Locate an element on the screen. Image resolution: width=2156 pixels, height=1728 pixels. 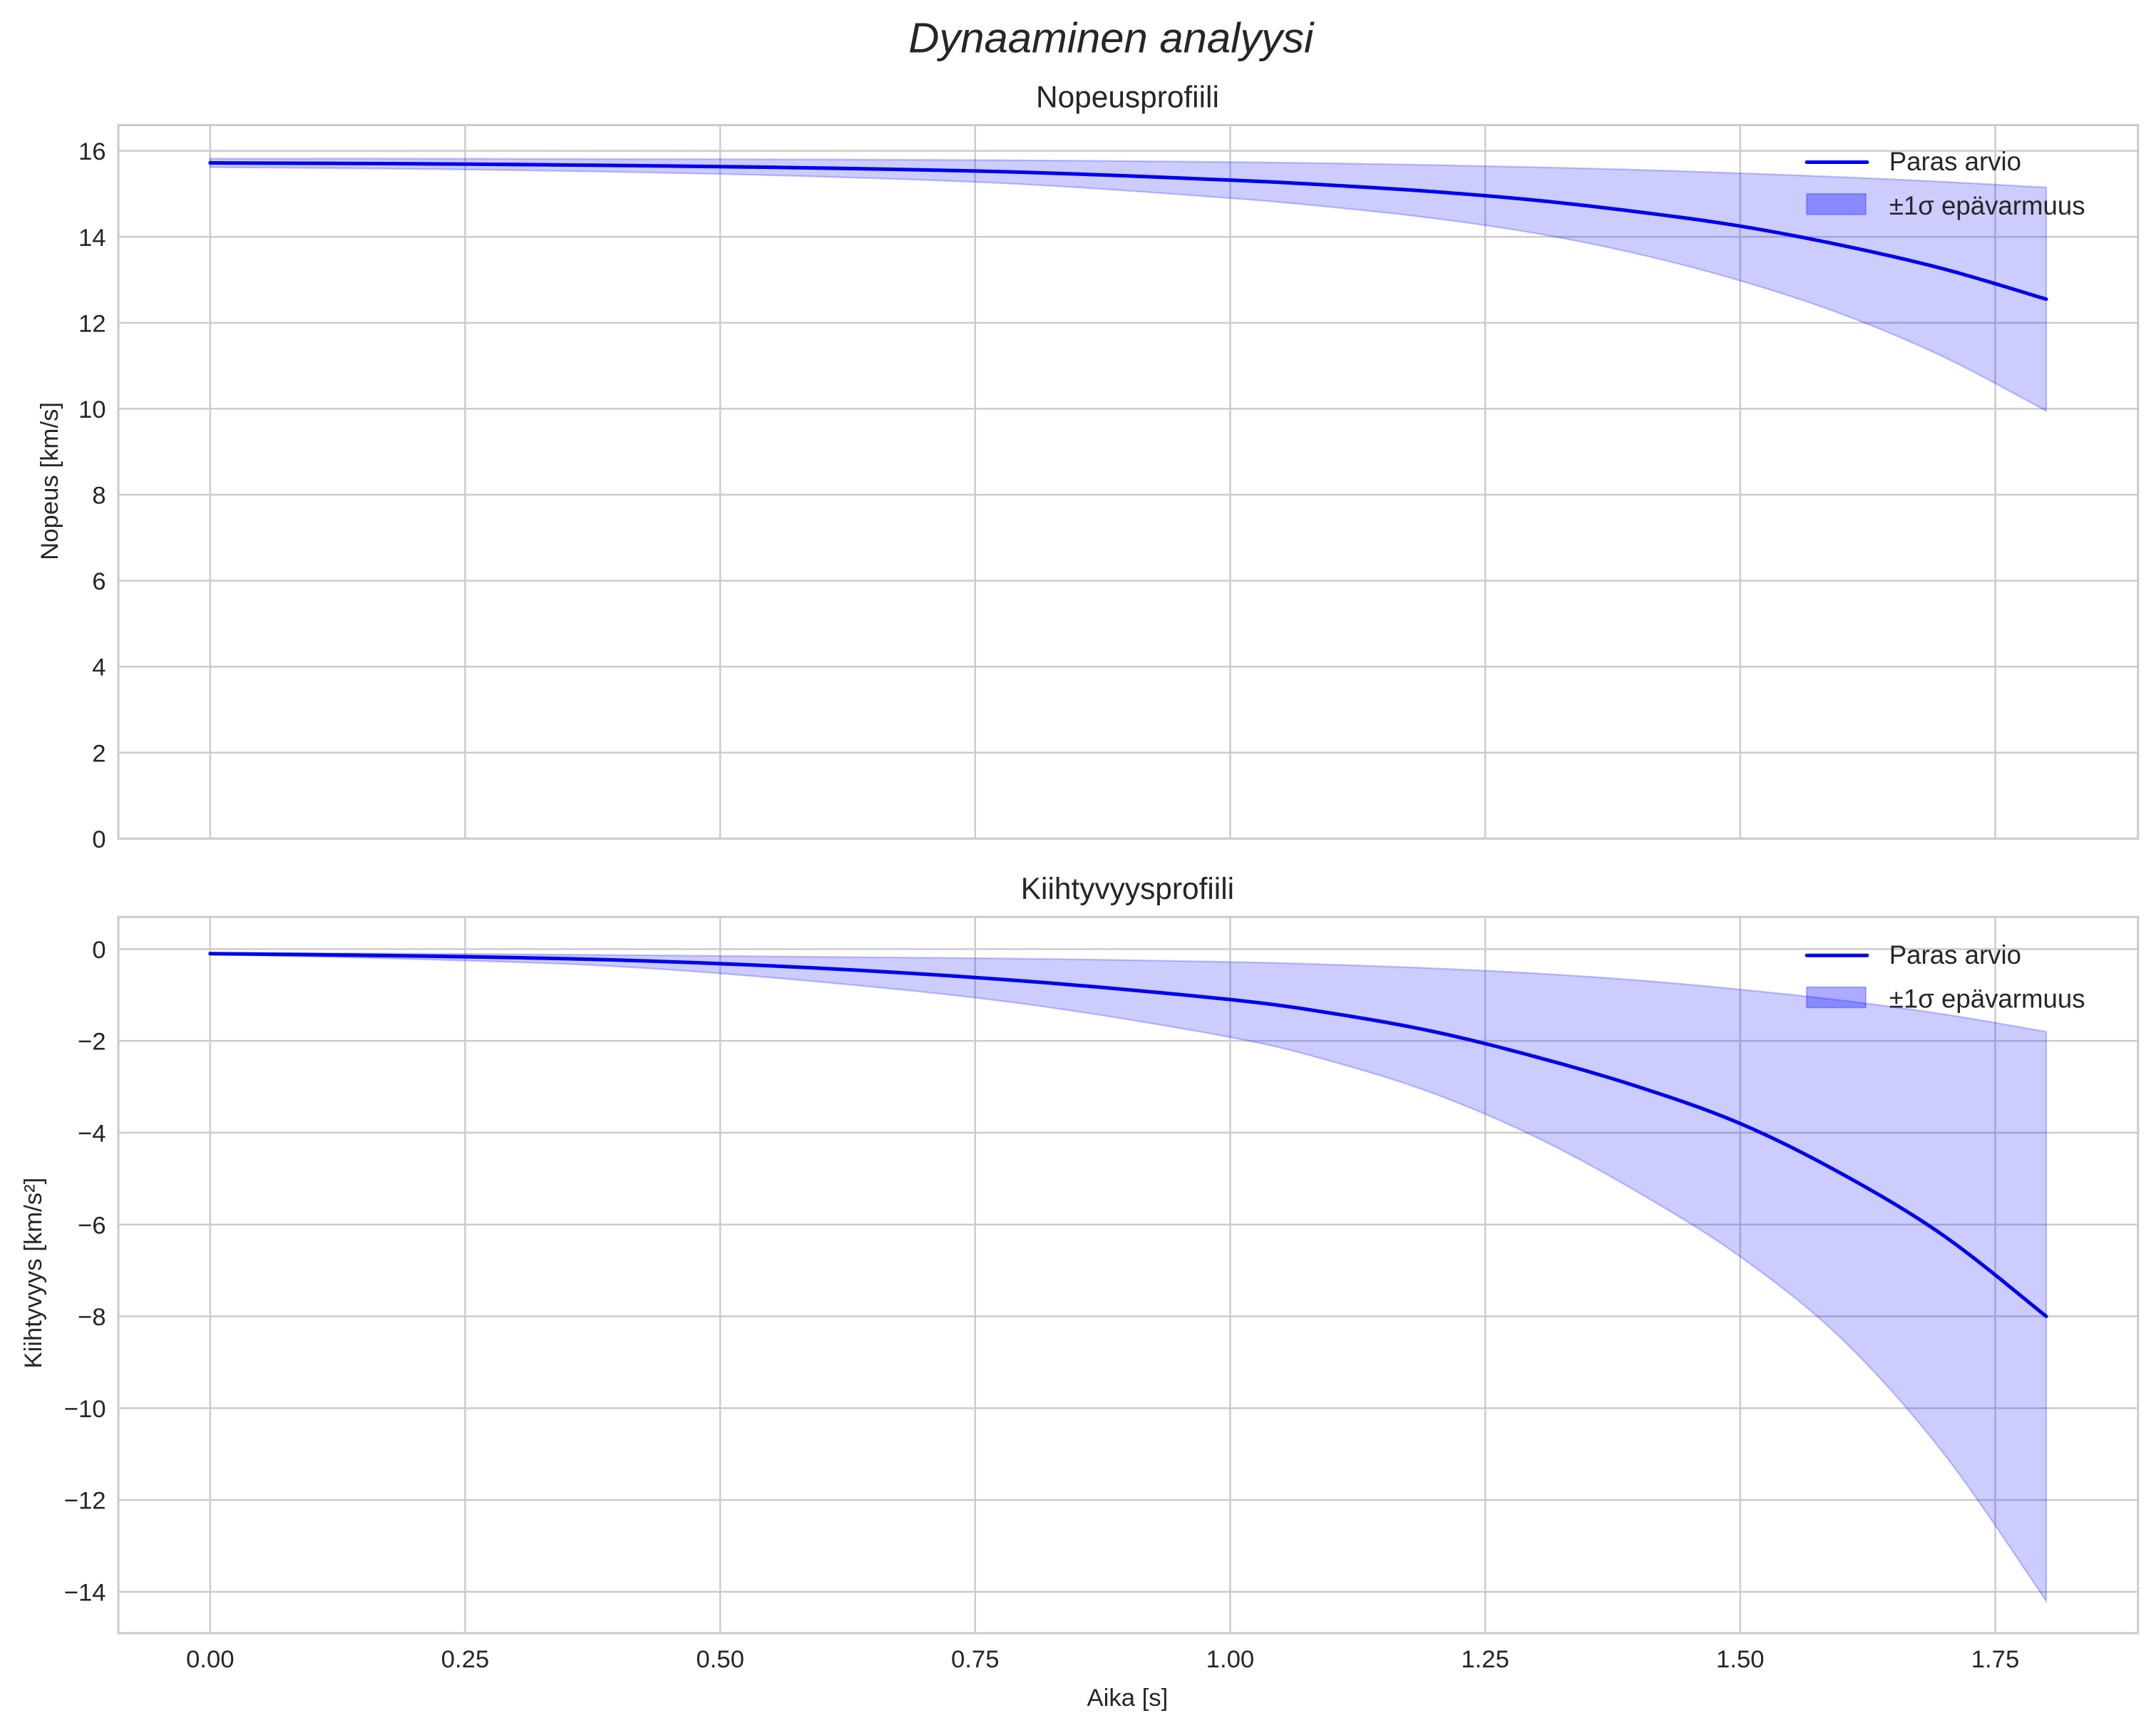
y-tick-label: 12 is located at coordinates (92, 323).